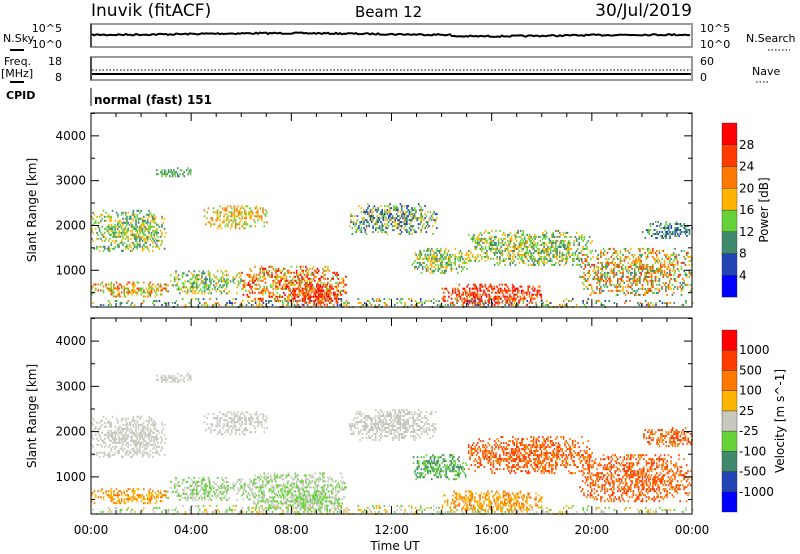  What do you see at coordinates (47, 28) in the screenshot?
I see `nsky-tick: 10^5` at bounding box center [47, 28].